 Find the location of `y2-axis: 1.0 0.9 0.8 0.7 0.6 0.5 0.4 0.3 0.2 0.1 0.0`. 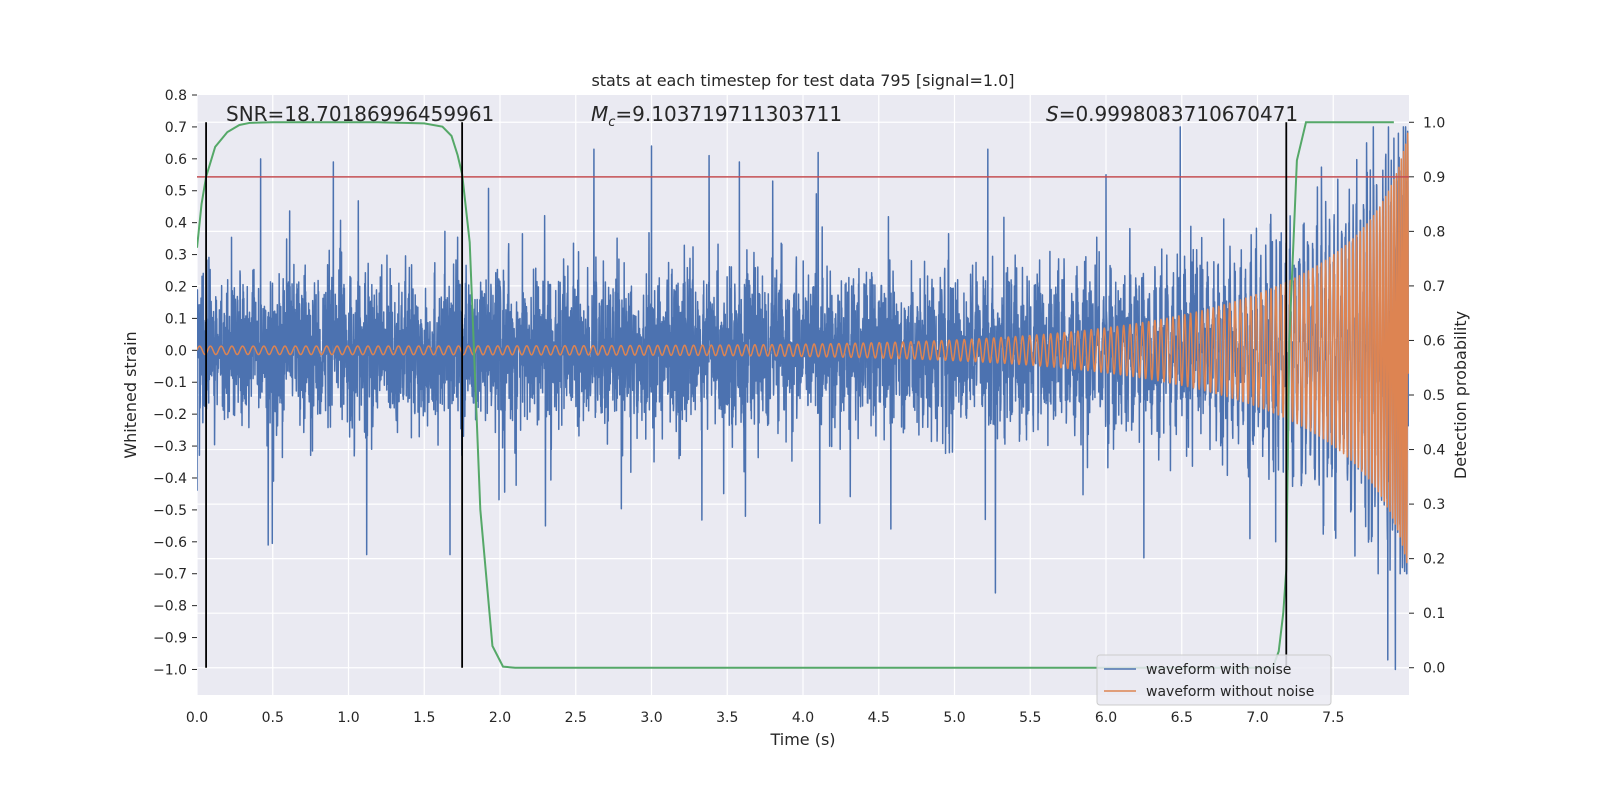

y2-axis: 1.0 0.9 0.8 0.7 0.6 0.5 0.4 0.3 0.2 0.1 0.0 is located at coordinates (1427, 396).